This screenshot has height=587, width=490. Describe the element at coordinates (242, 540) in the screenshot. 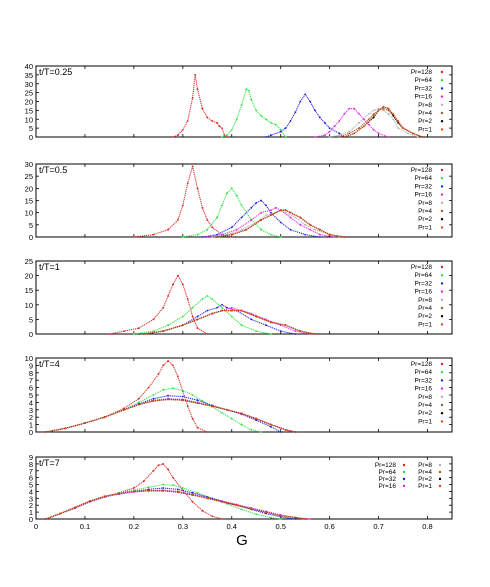

I see `x-axis-label: G` at that location.